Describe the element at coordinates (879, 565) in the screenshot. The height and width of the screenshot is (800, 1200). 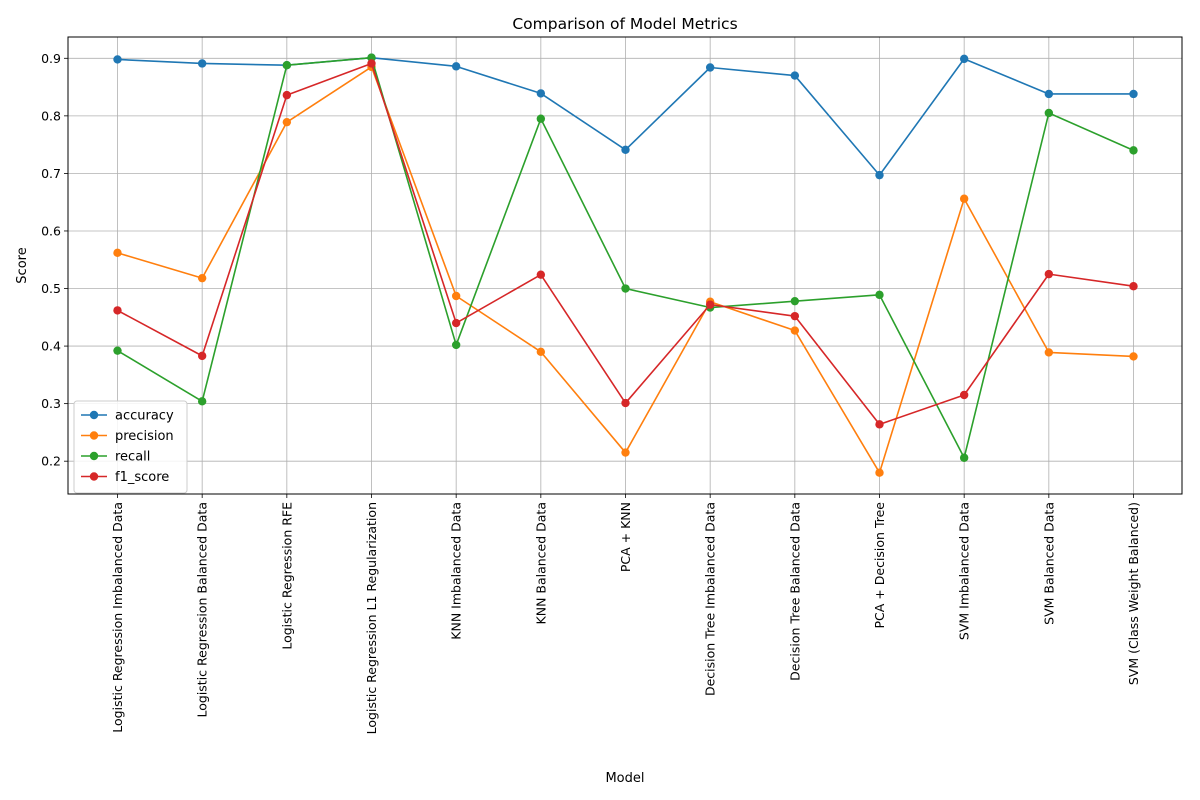
I see `x-tick-label: PCA + Decision Tree` at that location.